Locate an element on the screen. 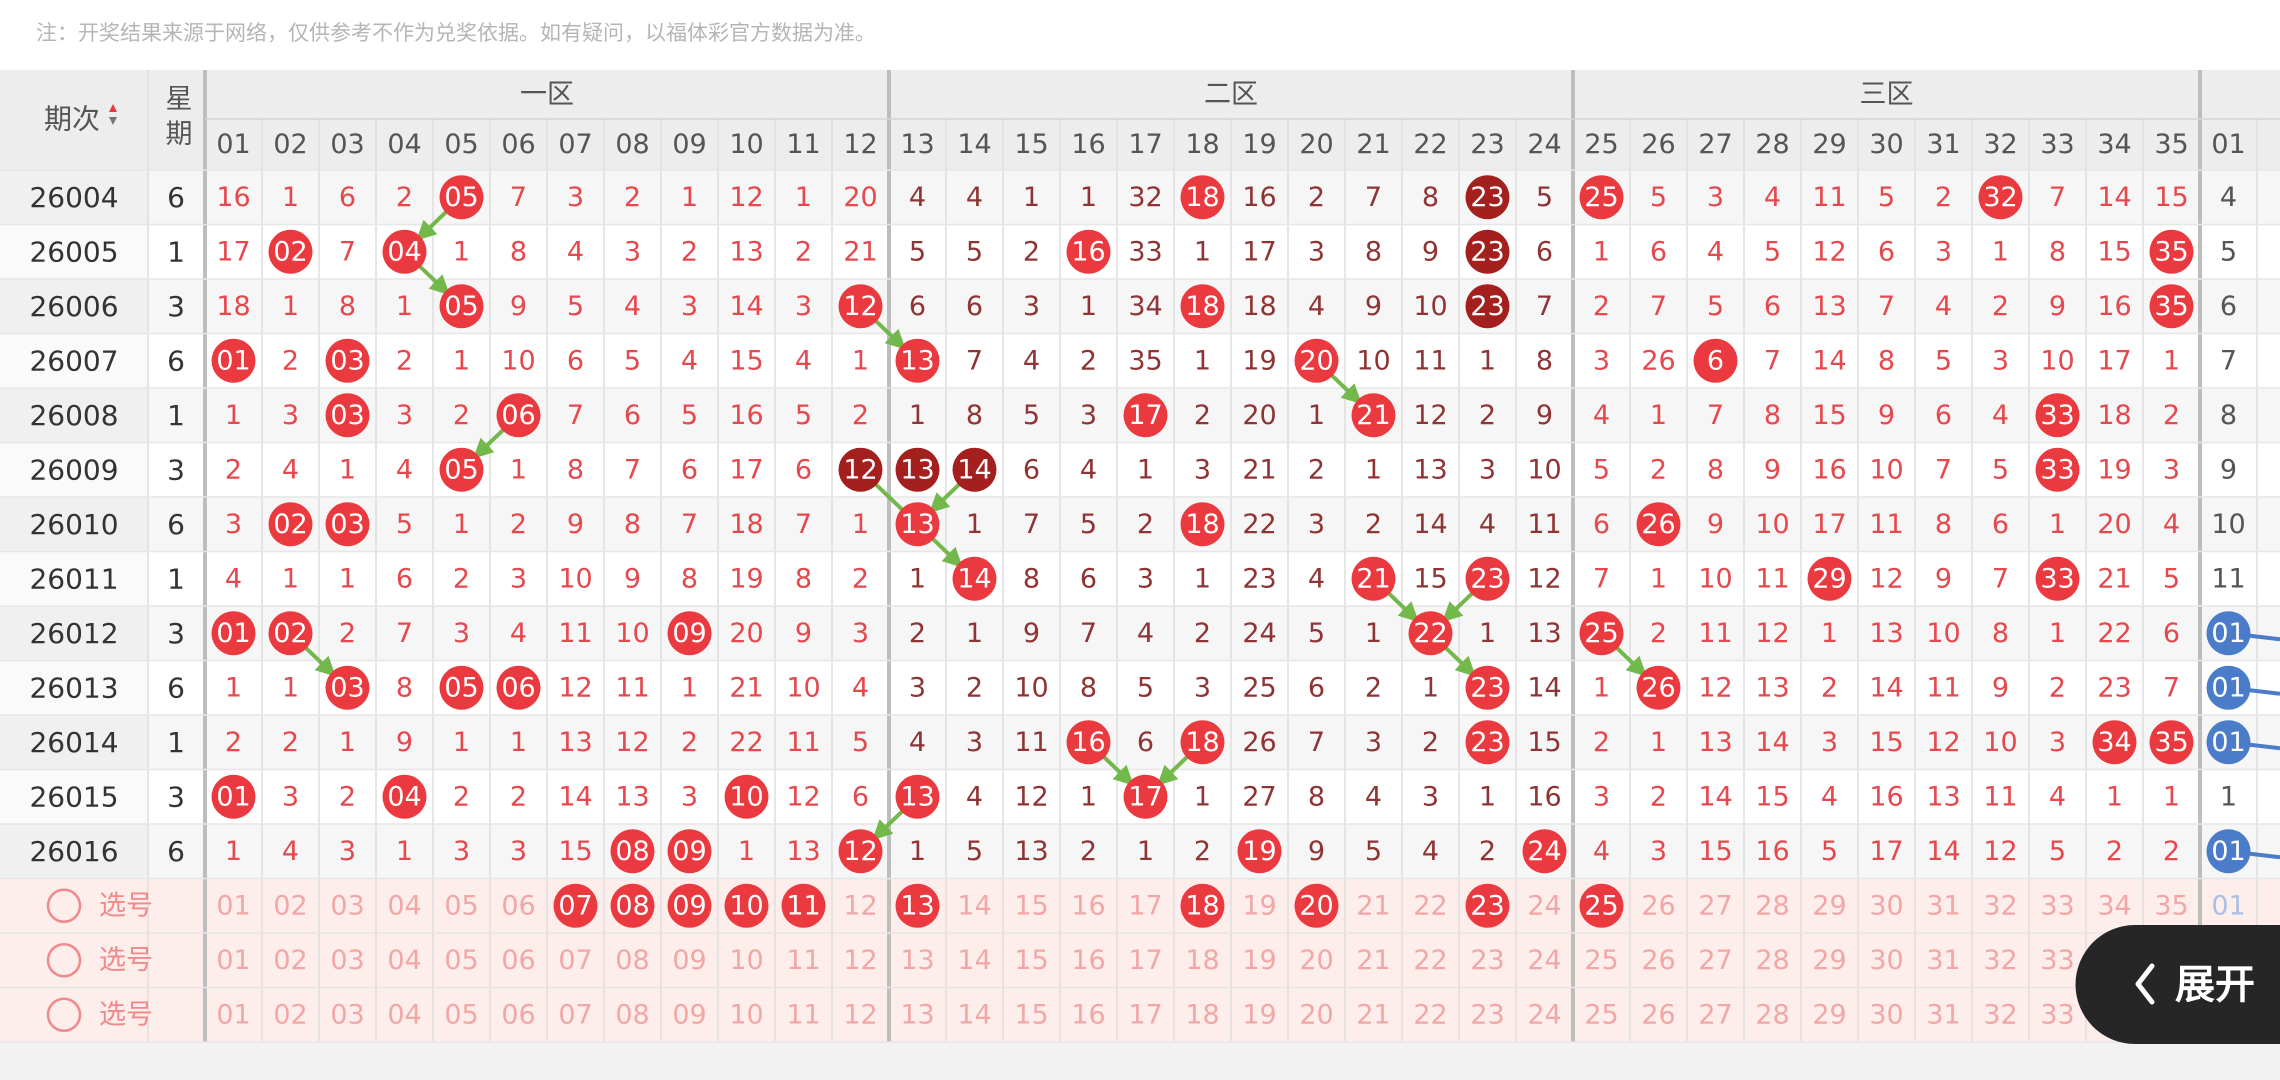 The width and height of the screenshot is (2280, 1080). expand-label: 展开 is located at coordinates (2215, 985).